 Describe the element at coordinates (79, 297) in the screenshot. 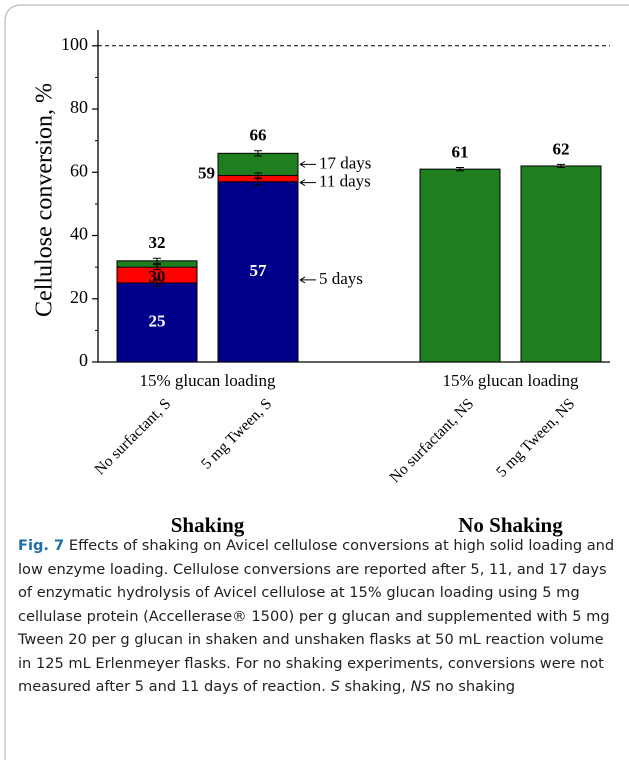

I see `y-tick-label: 20` at that location.